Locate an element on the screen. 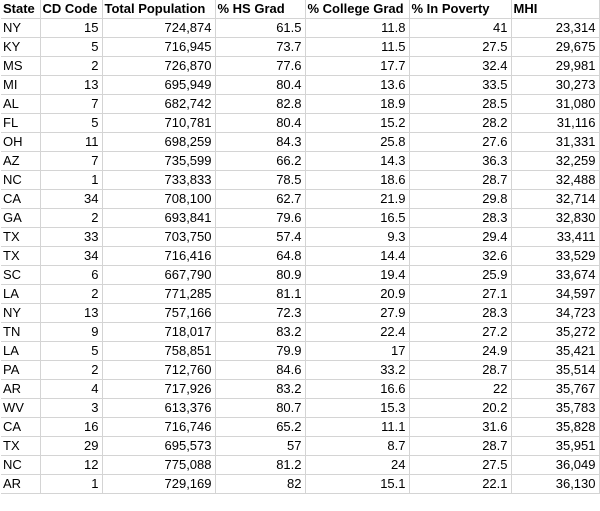  cell-total-population: 718,017 is located at coordinates (159, 332).